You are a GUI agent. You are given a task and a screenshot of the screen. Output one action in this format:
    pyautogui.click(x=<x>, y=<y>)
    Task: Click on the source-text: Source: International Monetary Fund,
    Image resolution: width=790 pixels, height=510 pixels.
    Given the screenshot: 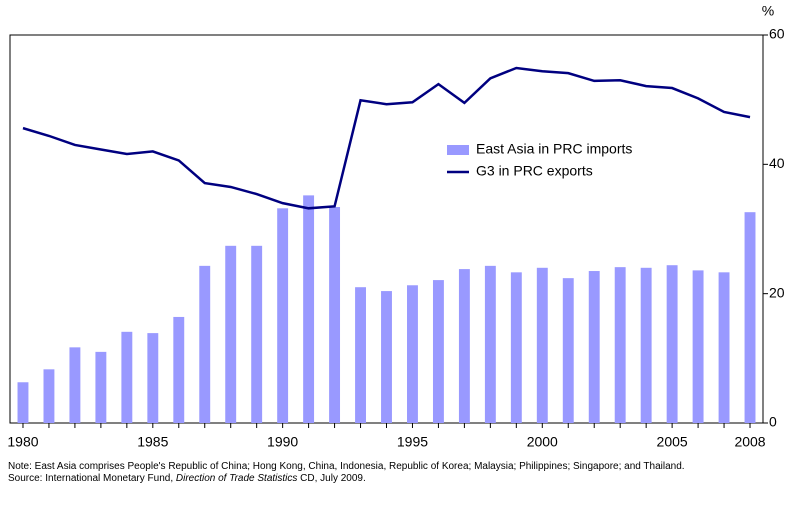 What is the action you would take?
    pyautogui.click(x=92, y=478)
    